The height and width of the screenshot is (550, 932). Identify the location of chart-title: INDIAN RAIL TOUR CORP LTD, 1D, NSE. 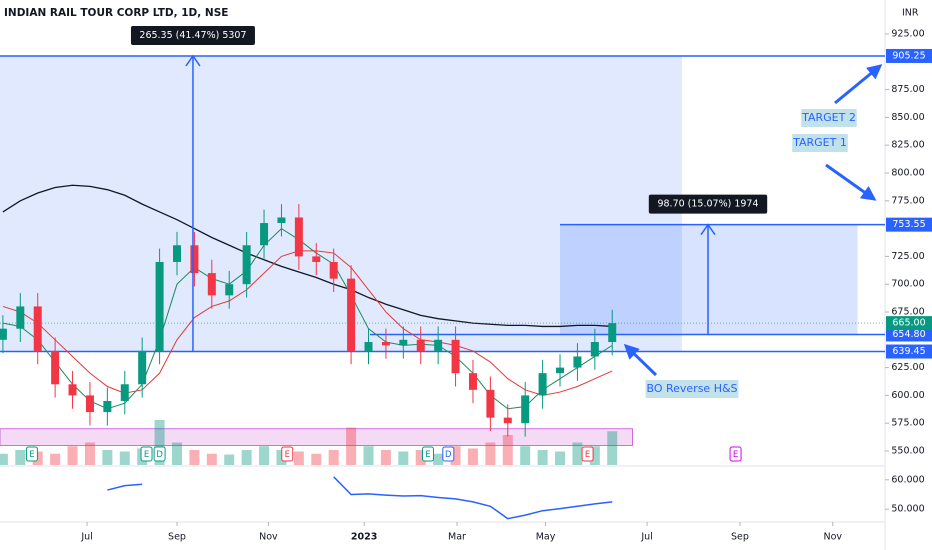
(116, 13).